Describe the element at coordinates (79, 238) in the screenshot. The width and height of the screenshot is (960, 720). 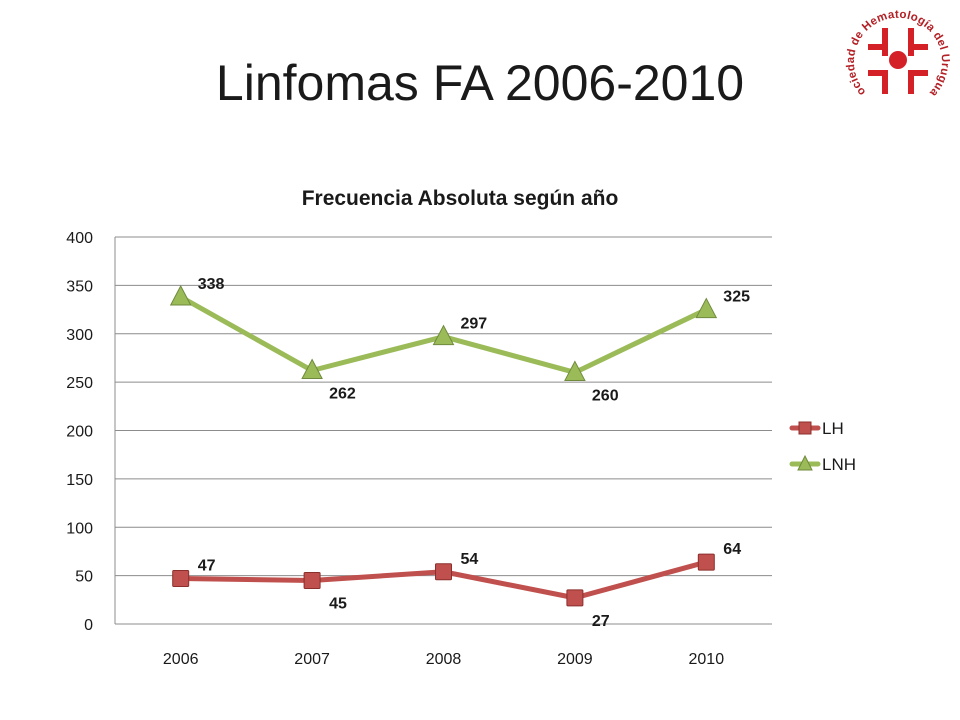
I see `y-tick-label: 400` at that location.